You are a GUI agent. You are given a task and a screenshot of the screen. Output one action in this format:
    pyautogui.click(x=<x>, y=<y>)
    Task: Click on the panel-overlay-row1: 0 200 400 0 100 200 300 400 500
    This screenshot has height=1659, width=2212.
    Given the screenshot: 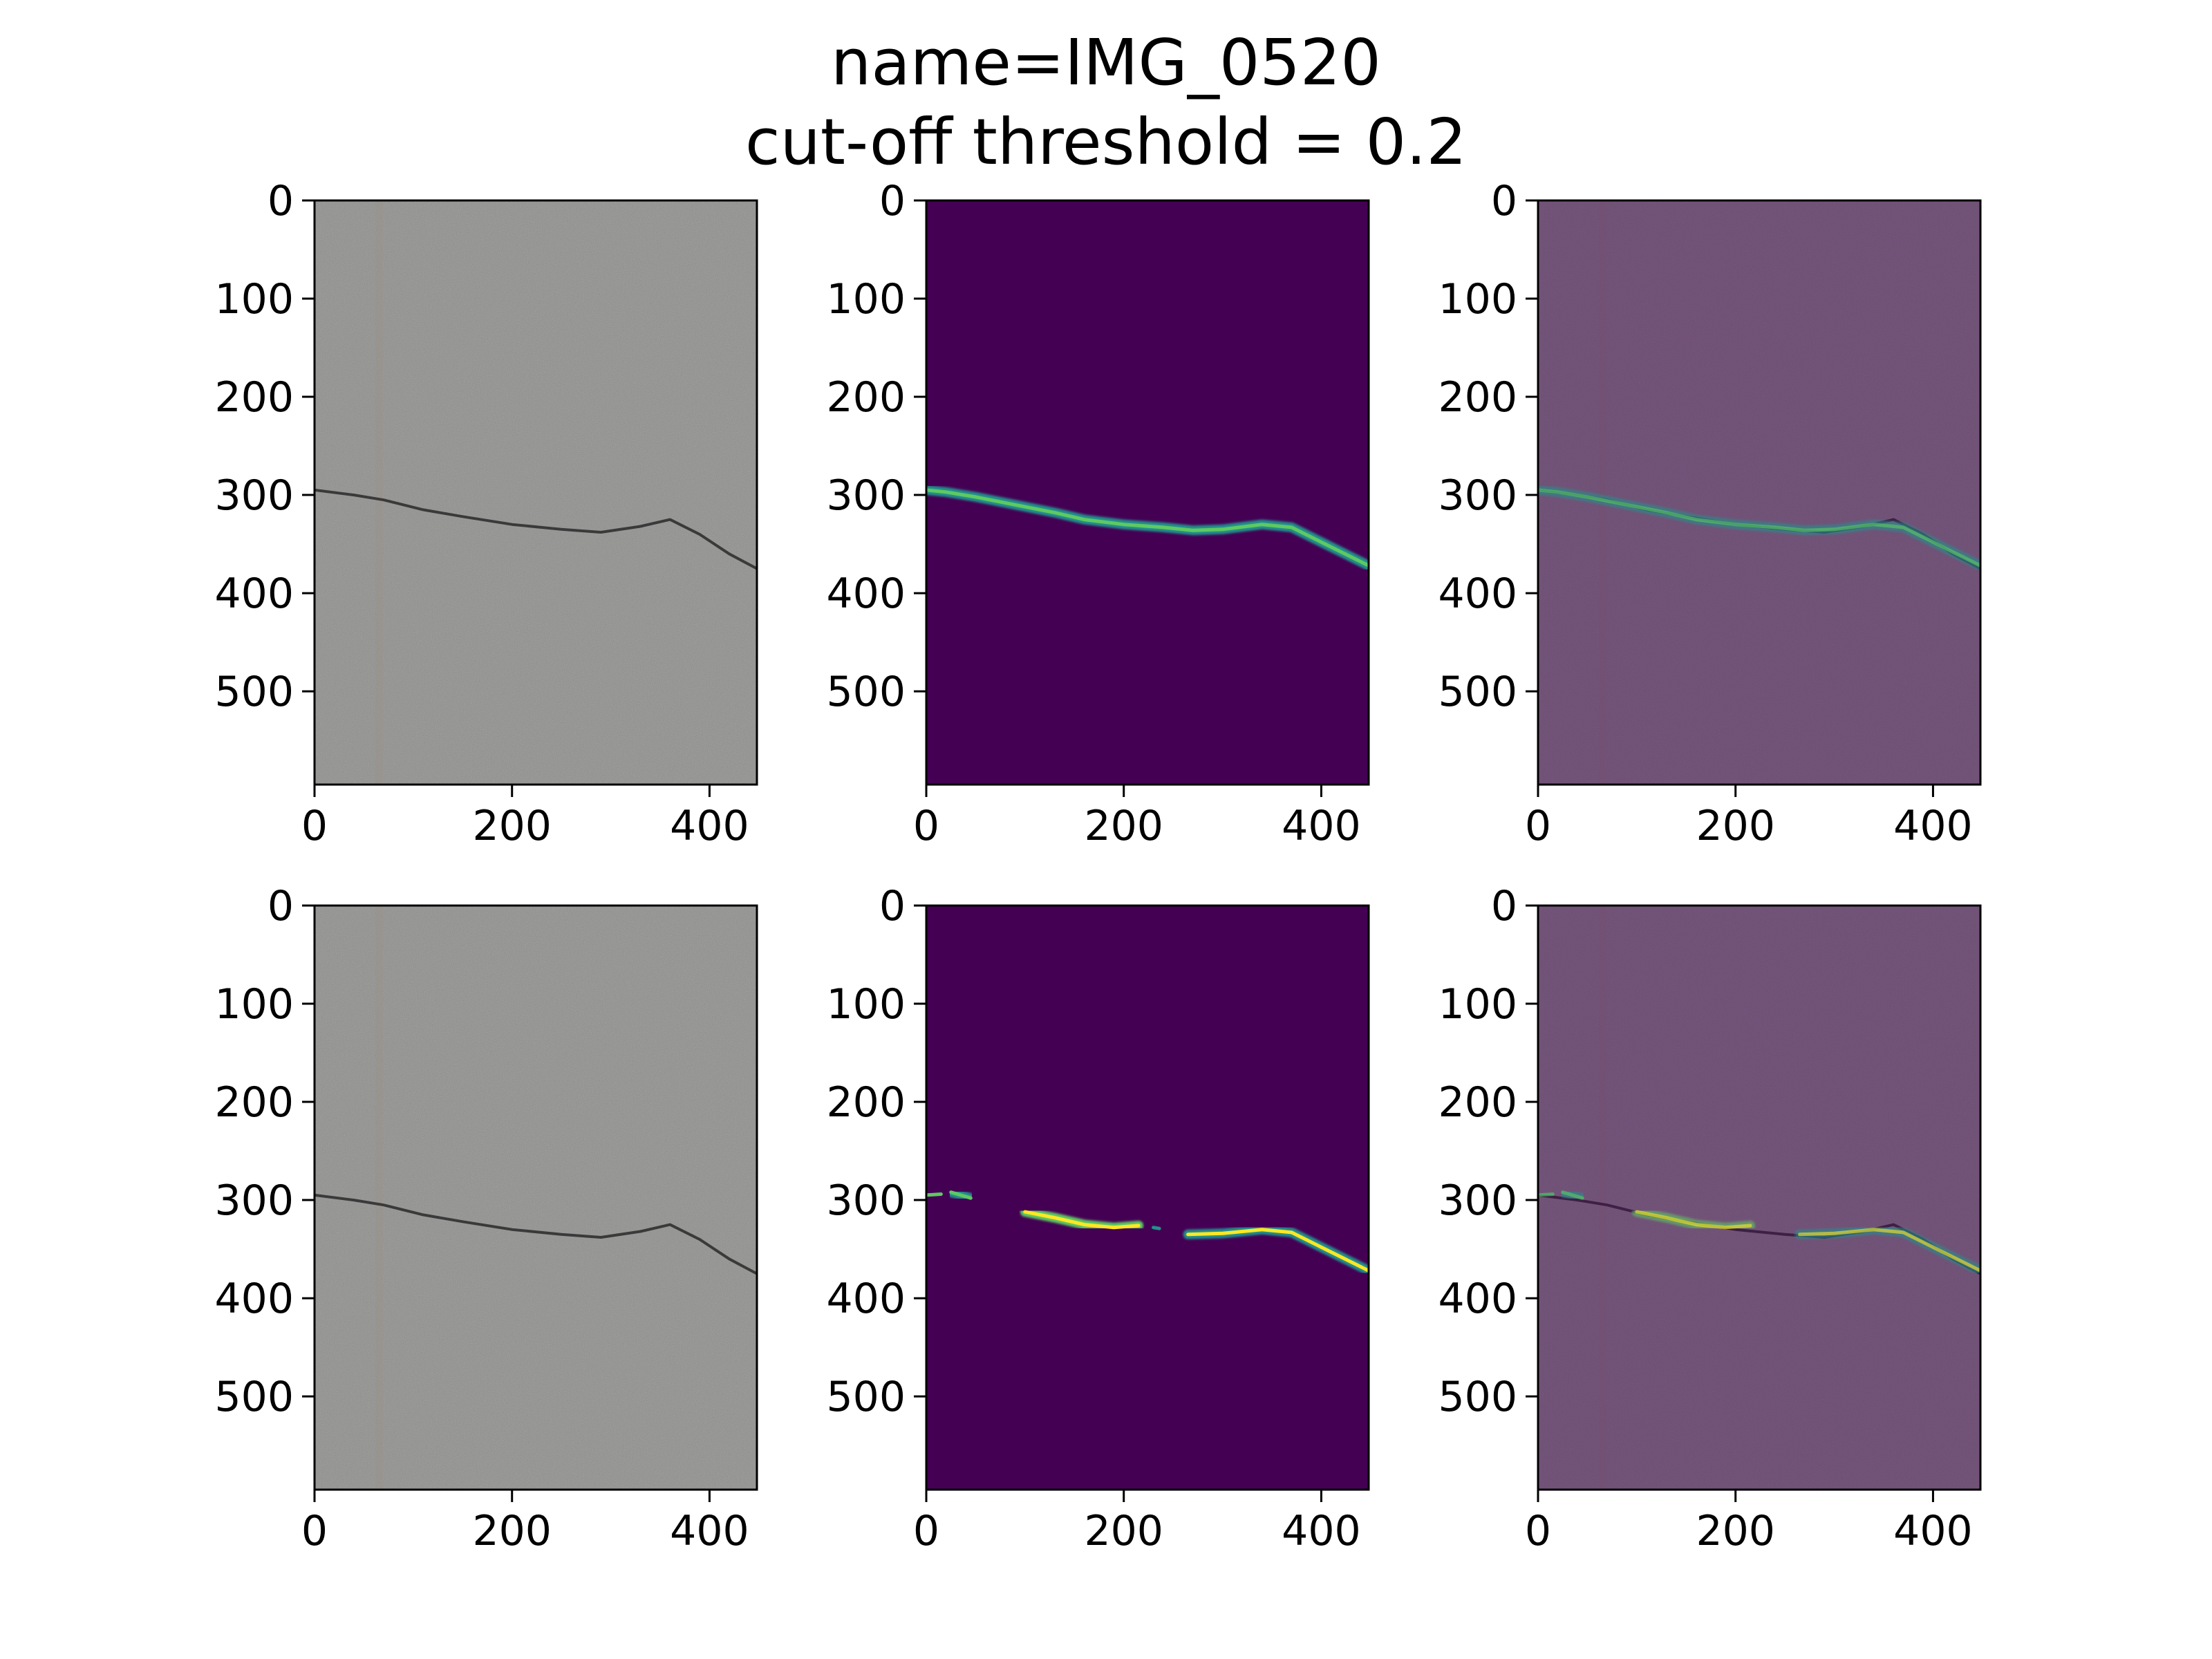 What is the action you would take?
    pyautogui.click(x=1710, y=513)
    